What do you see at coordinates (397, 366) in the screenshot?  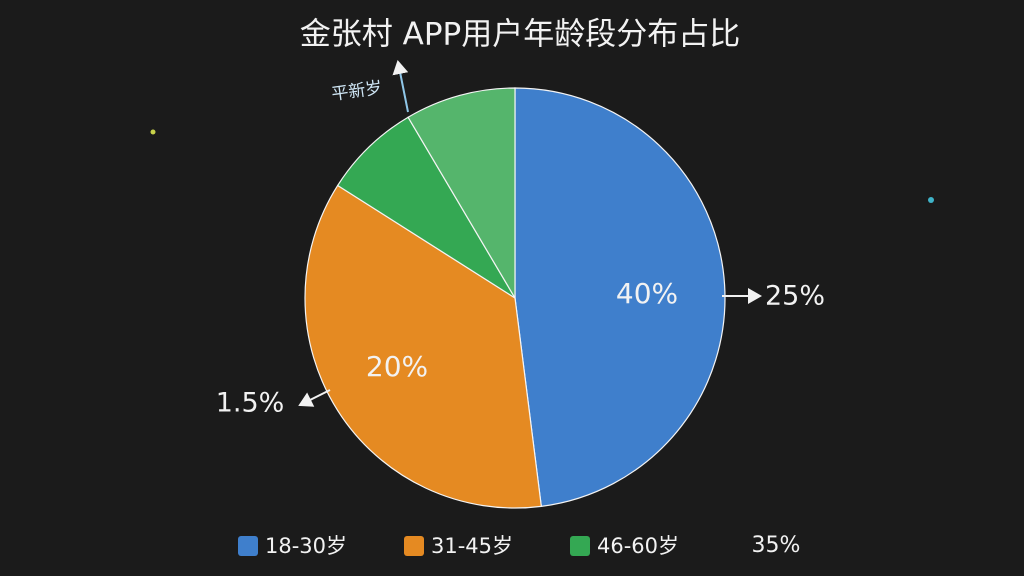 I see `annotation: 20%` at bounding box center [397, 366].